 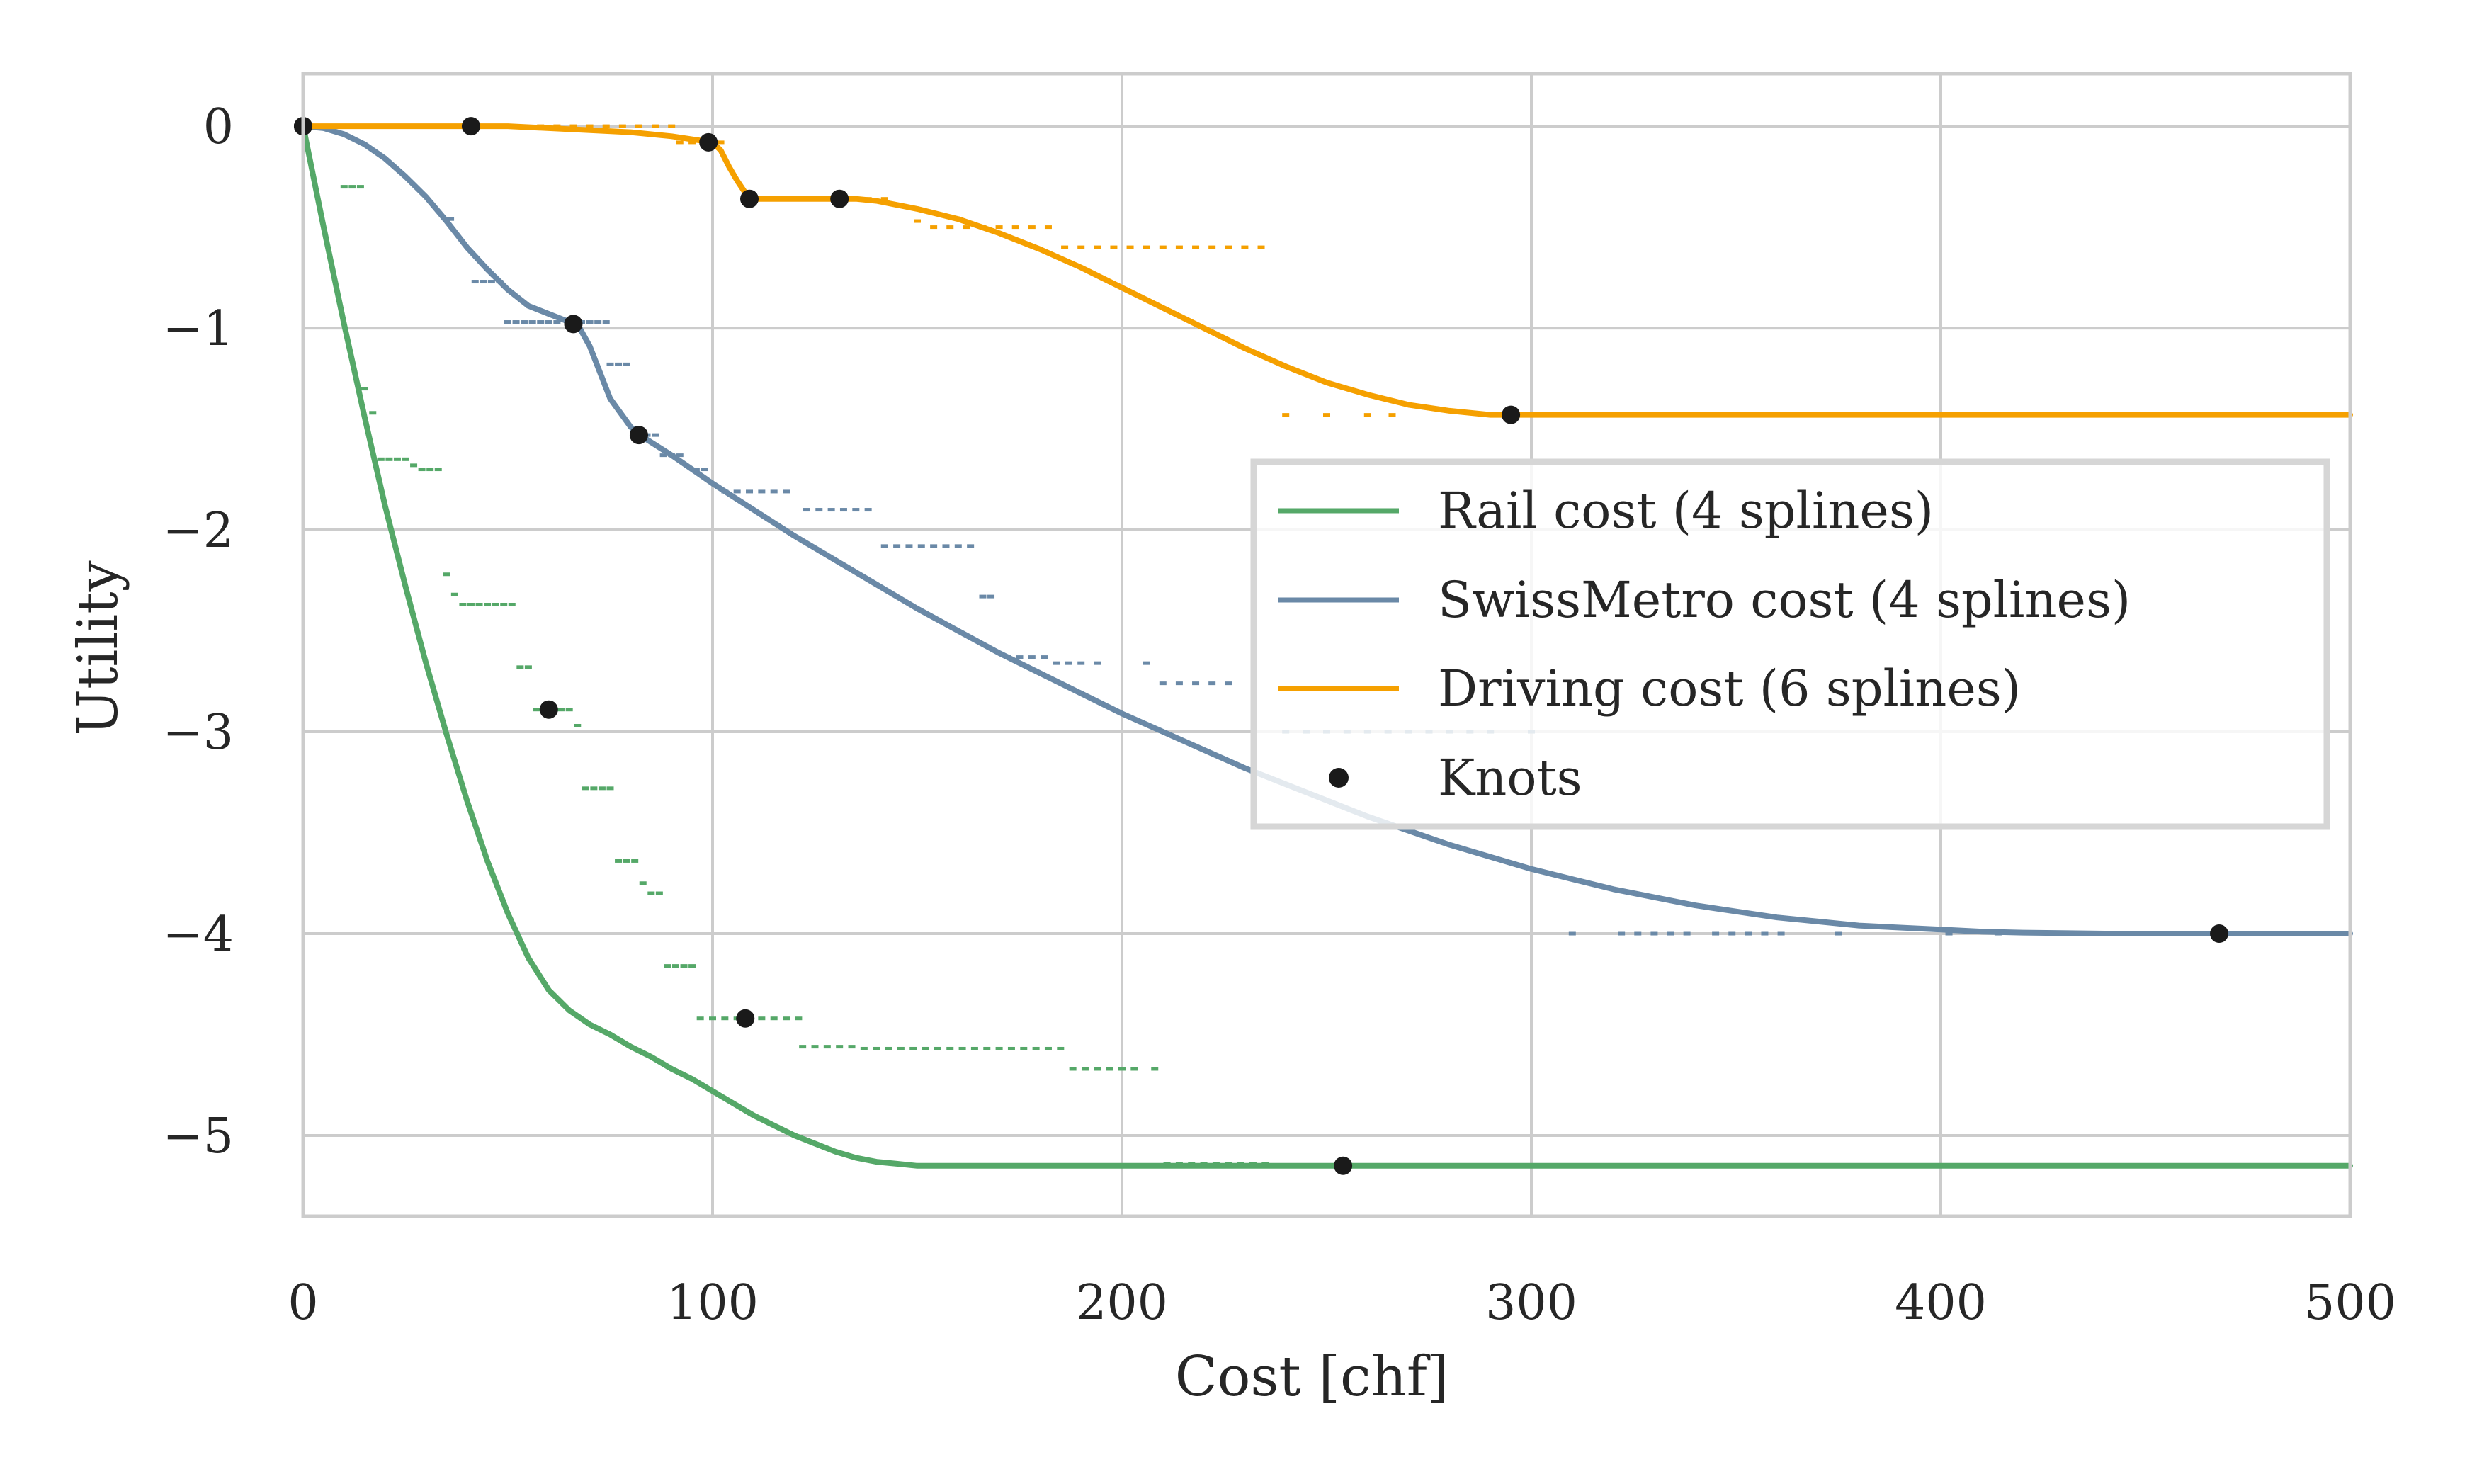 What do you see at coordinates (1122, 1303) in the screenshot?
I see `x-tick-label: 200` at bounding box center [1122, 1303].